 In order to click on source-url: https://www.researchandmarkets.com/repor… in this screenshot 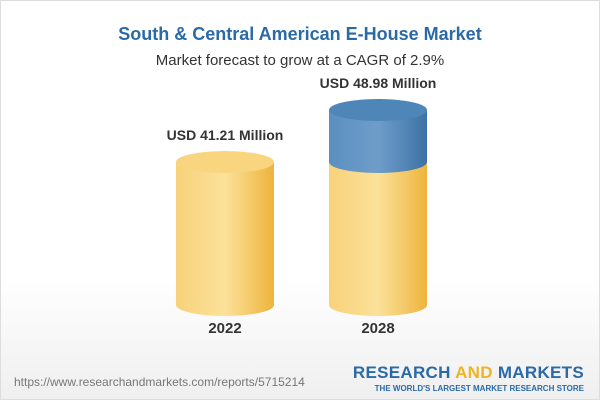, I will do `click(159, 382)`.